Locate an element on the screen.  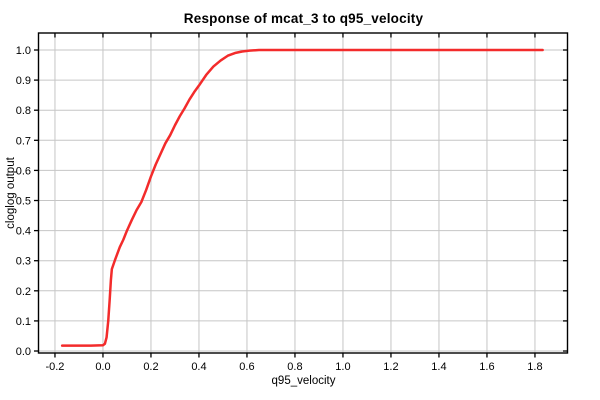
y-tick-label: 0.4 is located at coordinates (23, 232).